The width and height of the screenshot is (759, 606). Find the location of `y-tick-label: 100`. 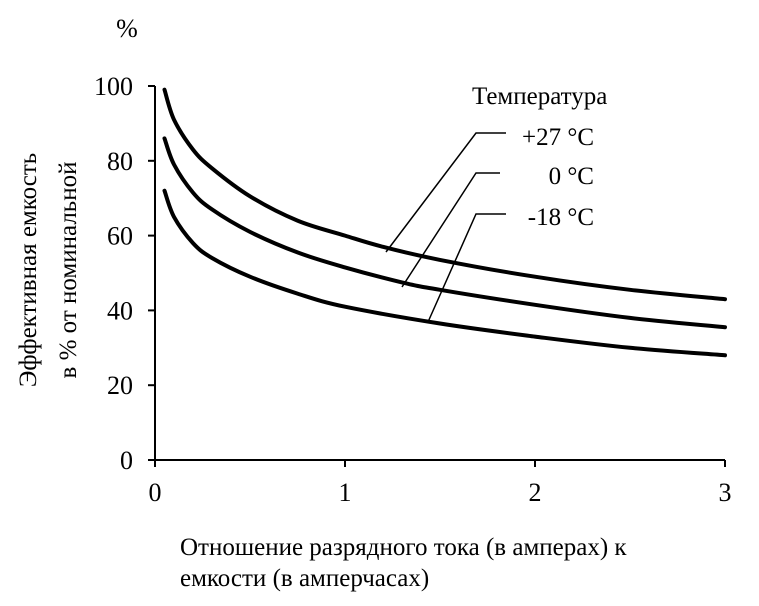

y-tick-label: 100 is located at coordinates (113, 86).